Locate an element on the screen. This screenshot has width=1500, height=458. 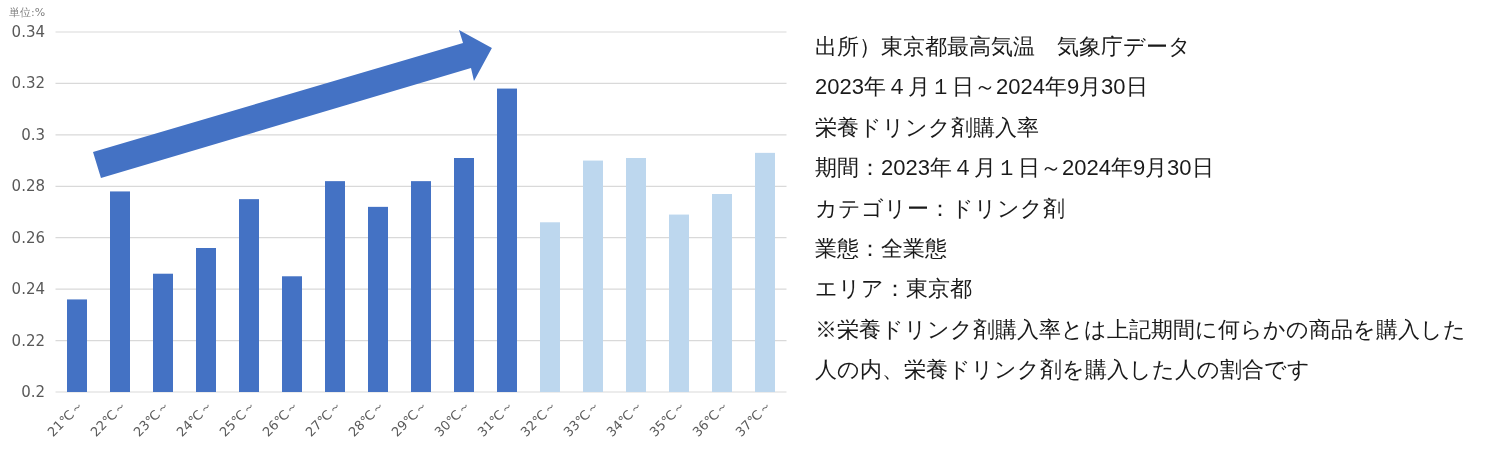
text: エリア：東京都 is located at coordinates (894, 289).